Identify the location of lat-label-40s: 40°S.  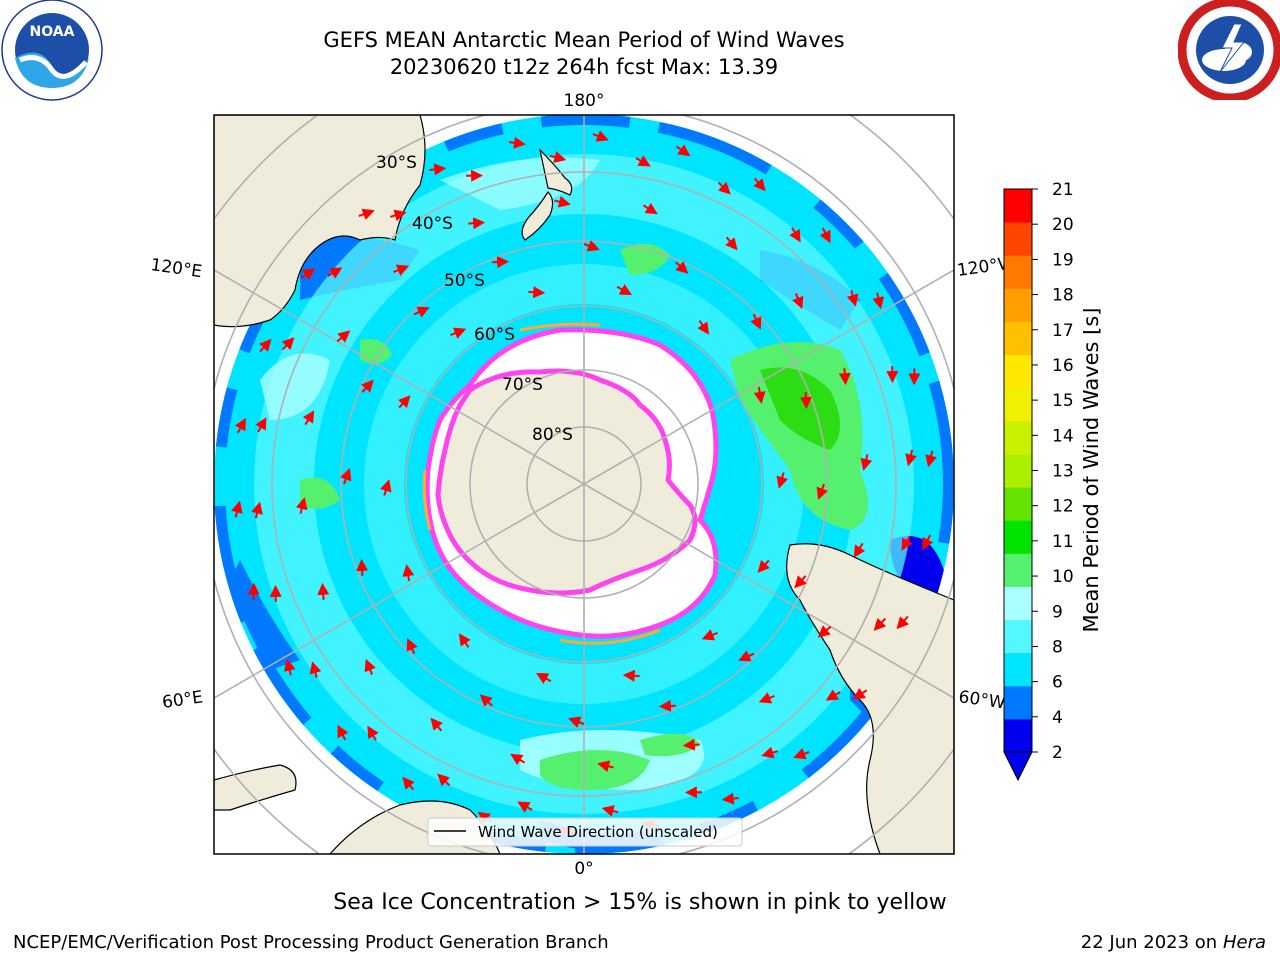
(432, 224).